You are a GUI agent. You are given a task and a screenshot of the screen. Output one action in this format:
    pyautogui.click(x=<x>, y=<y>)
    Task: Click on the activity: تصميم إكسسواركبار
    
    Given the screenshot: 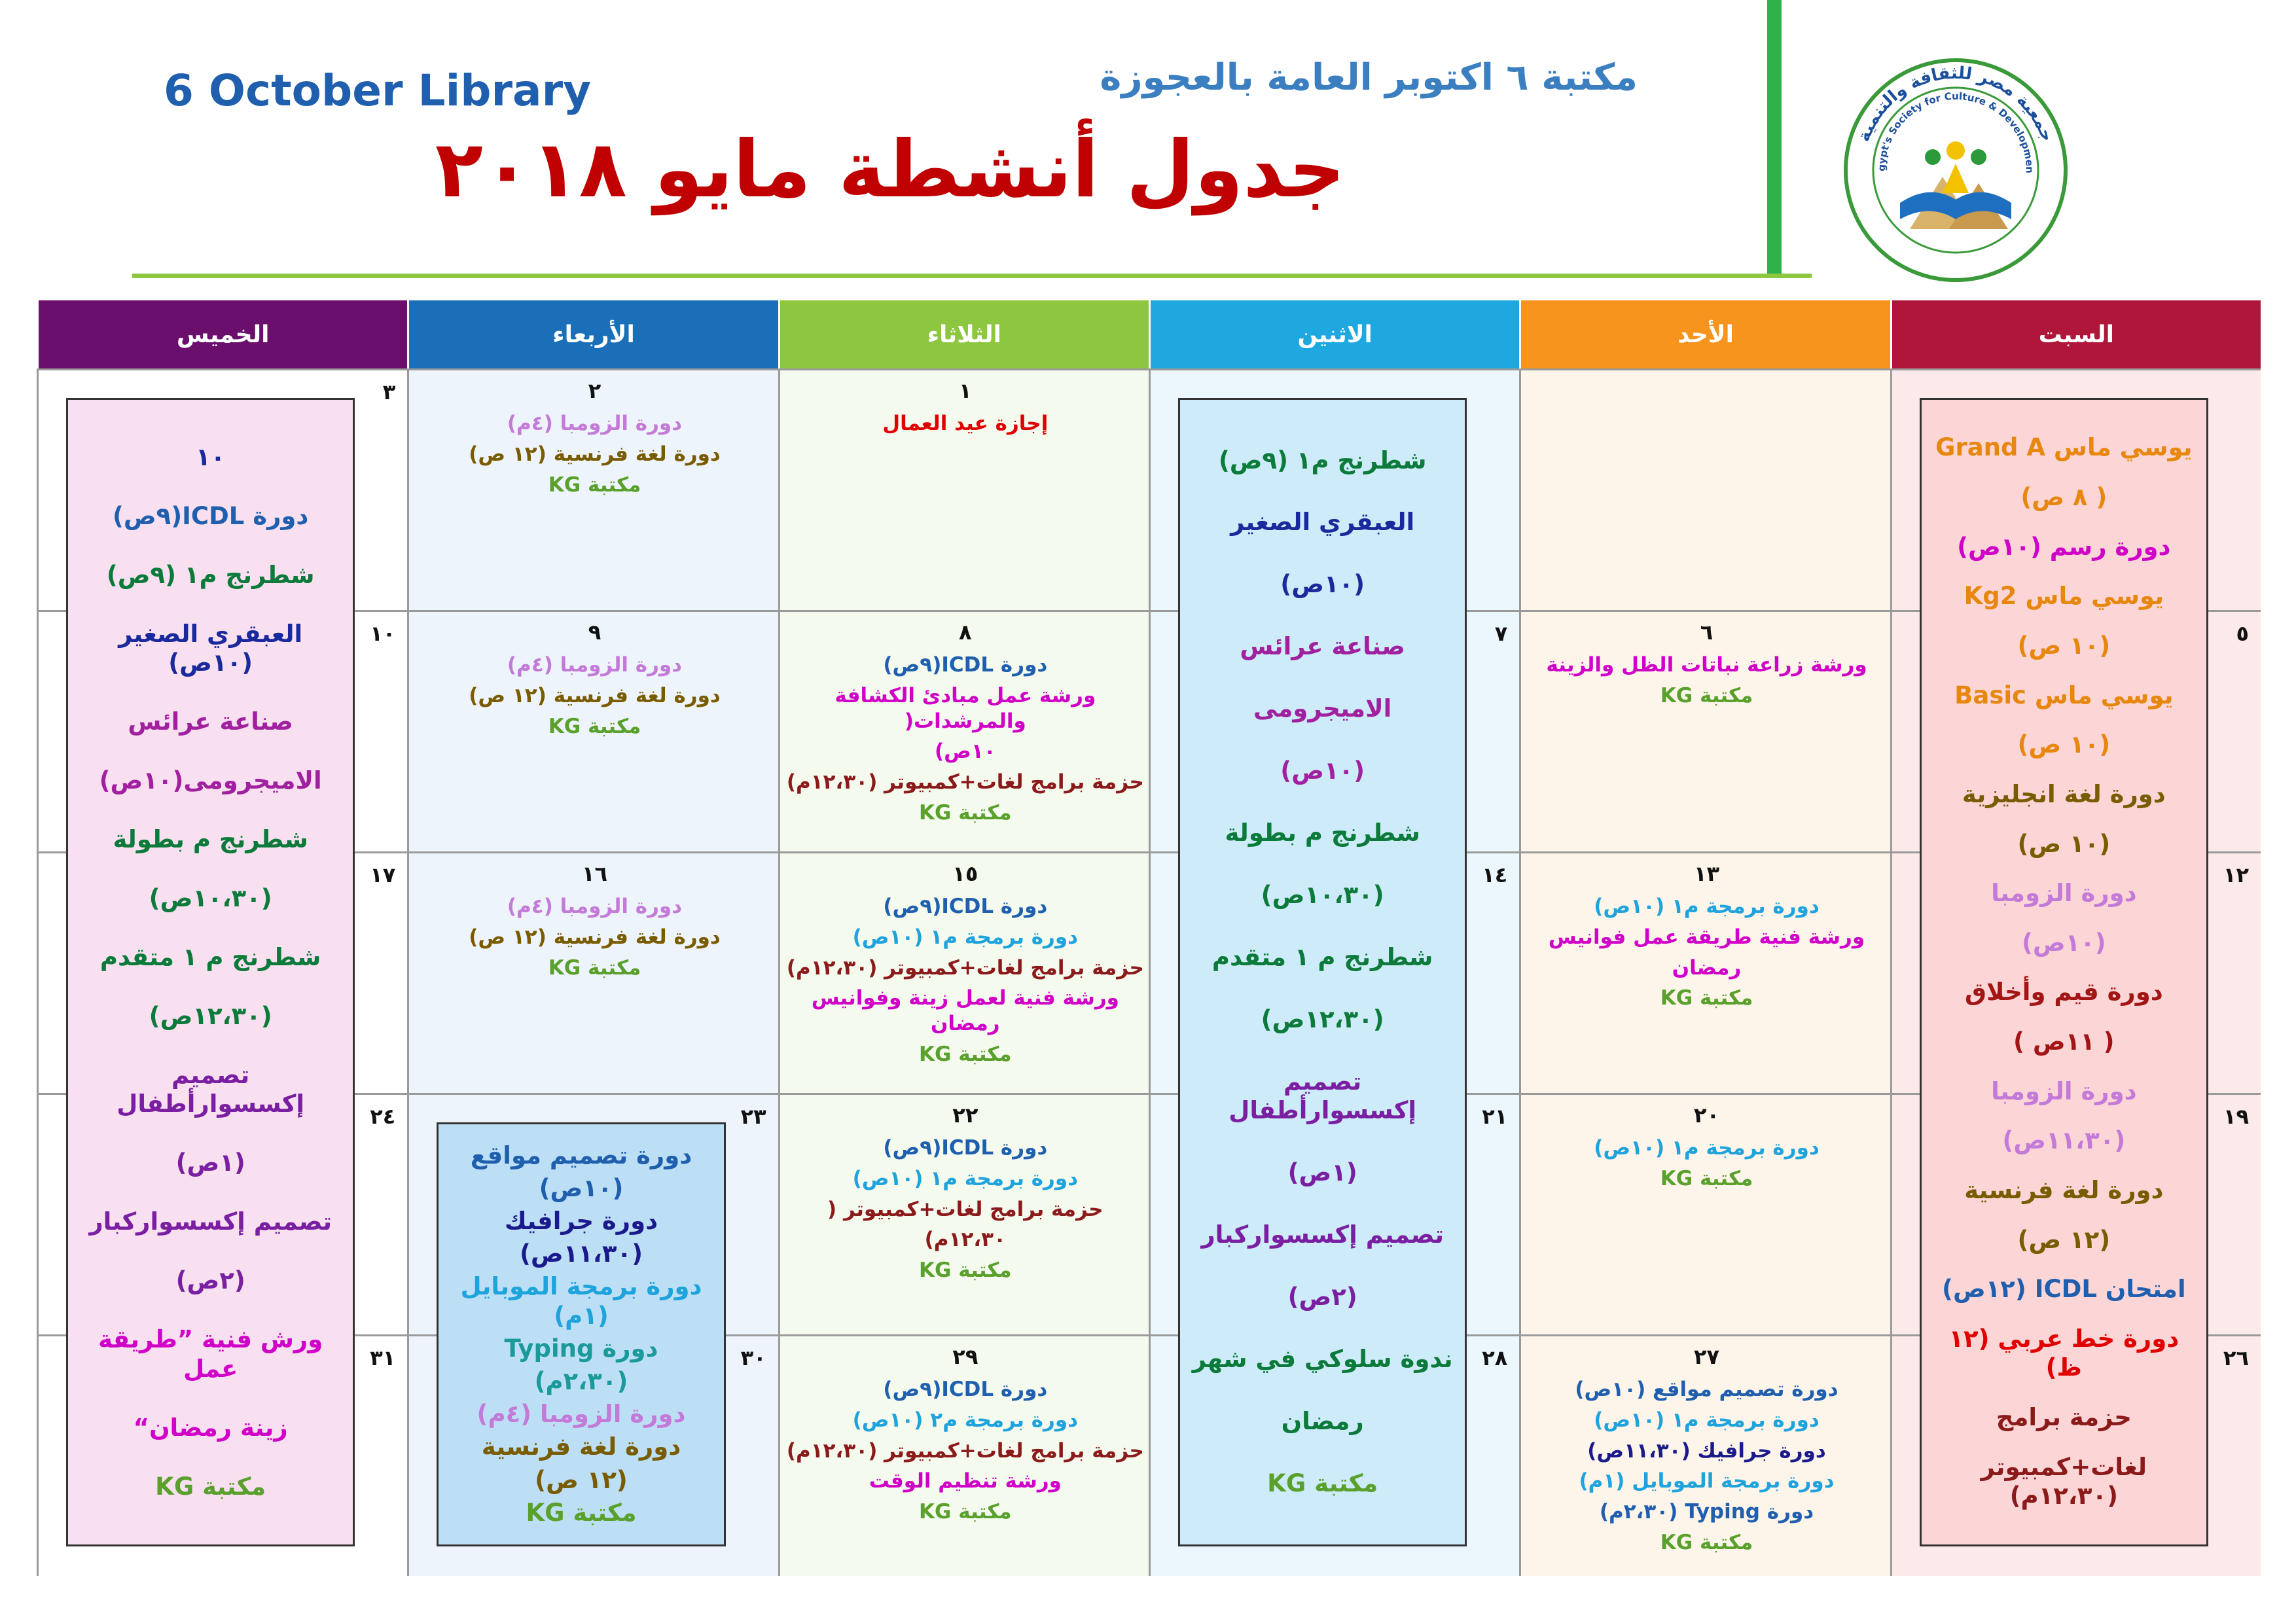 What is the action you would take?
    pyautogui.click(x=210, y=1222)
    